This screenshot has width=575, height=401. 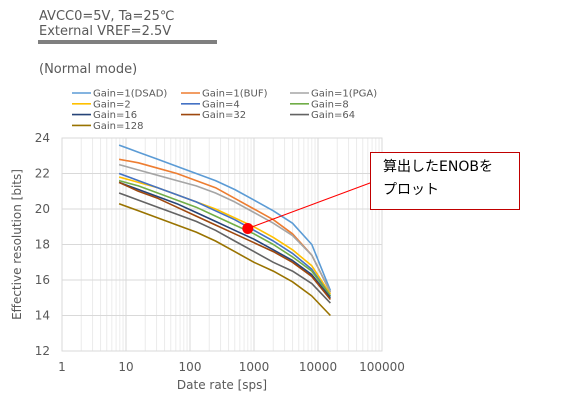 I want to click on x-axis-label: Date rate [sps], so click(x=222, y=385).